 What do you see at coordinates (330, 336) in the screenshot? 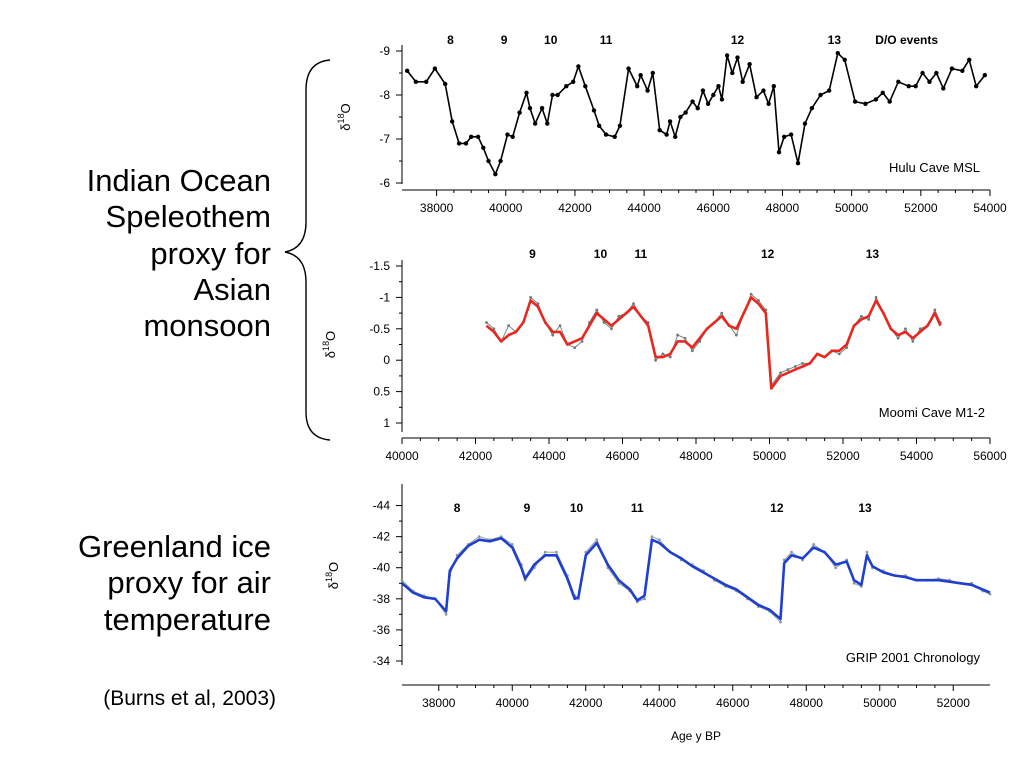
I see `y-axis-label-o: O` at bounding box center [330, 336].